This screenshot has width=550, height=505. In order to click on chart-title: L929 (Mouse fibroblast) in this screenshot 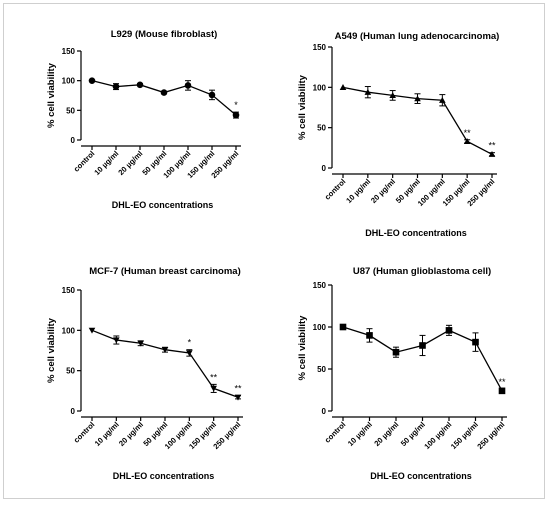, I will do `click(164, 34)`.